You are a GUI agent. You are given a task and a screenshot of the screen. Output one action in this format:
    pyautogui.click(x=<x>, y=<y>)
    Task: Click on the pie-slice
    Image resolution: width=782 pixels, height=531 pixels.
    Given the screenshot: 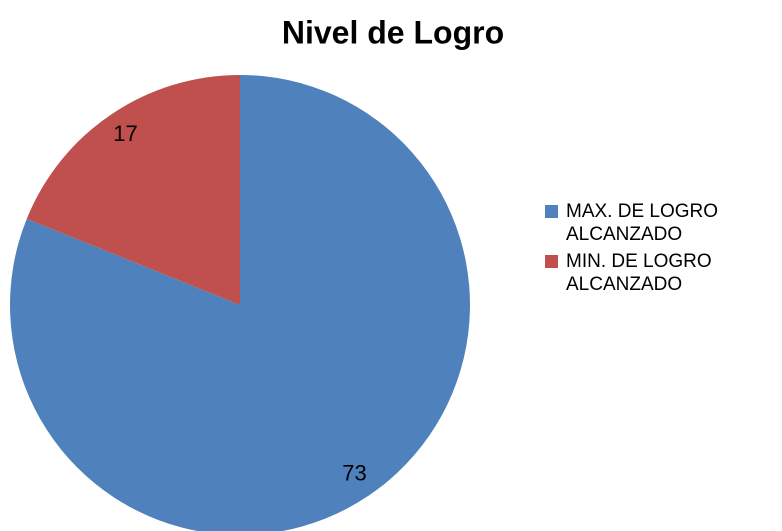 What is the action you would take?
    pyautogui.click(x=133, y=190)
    